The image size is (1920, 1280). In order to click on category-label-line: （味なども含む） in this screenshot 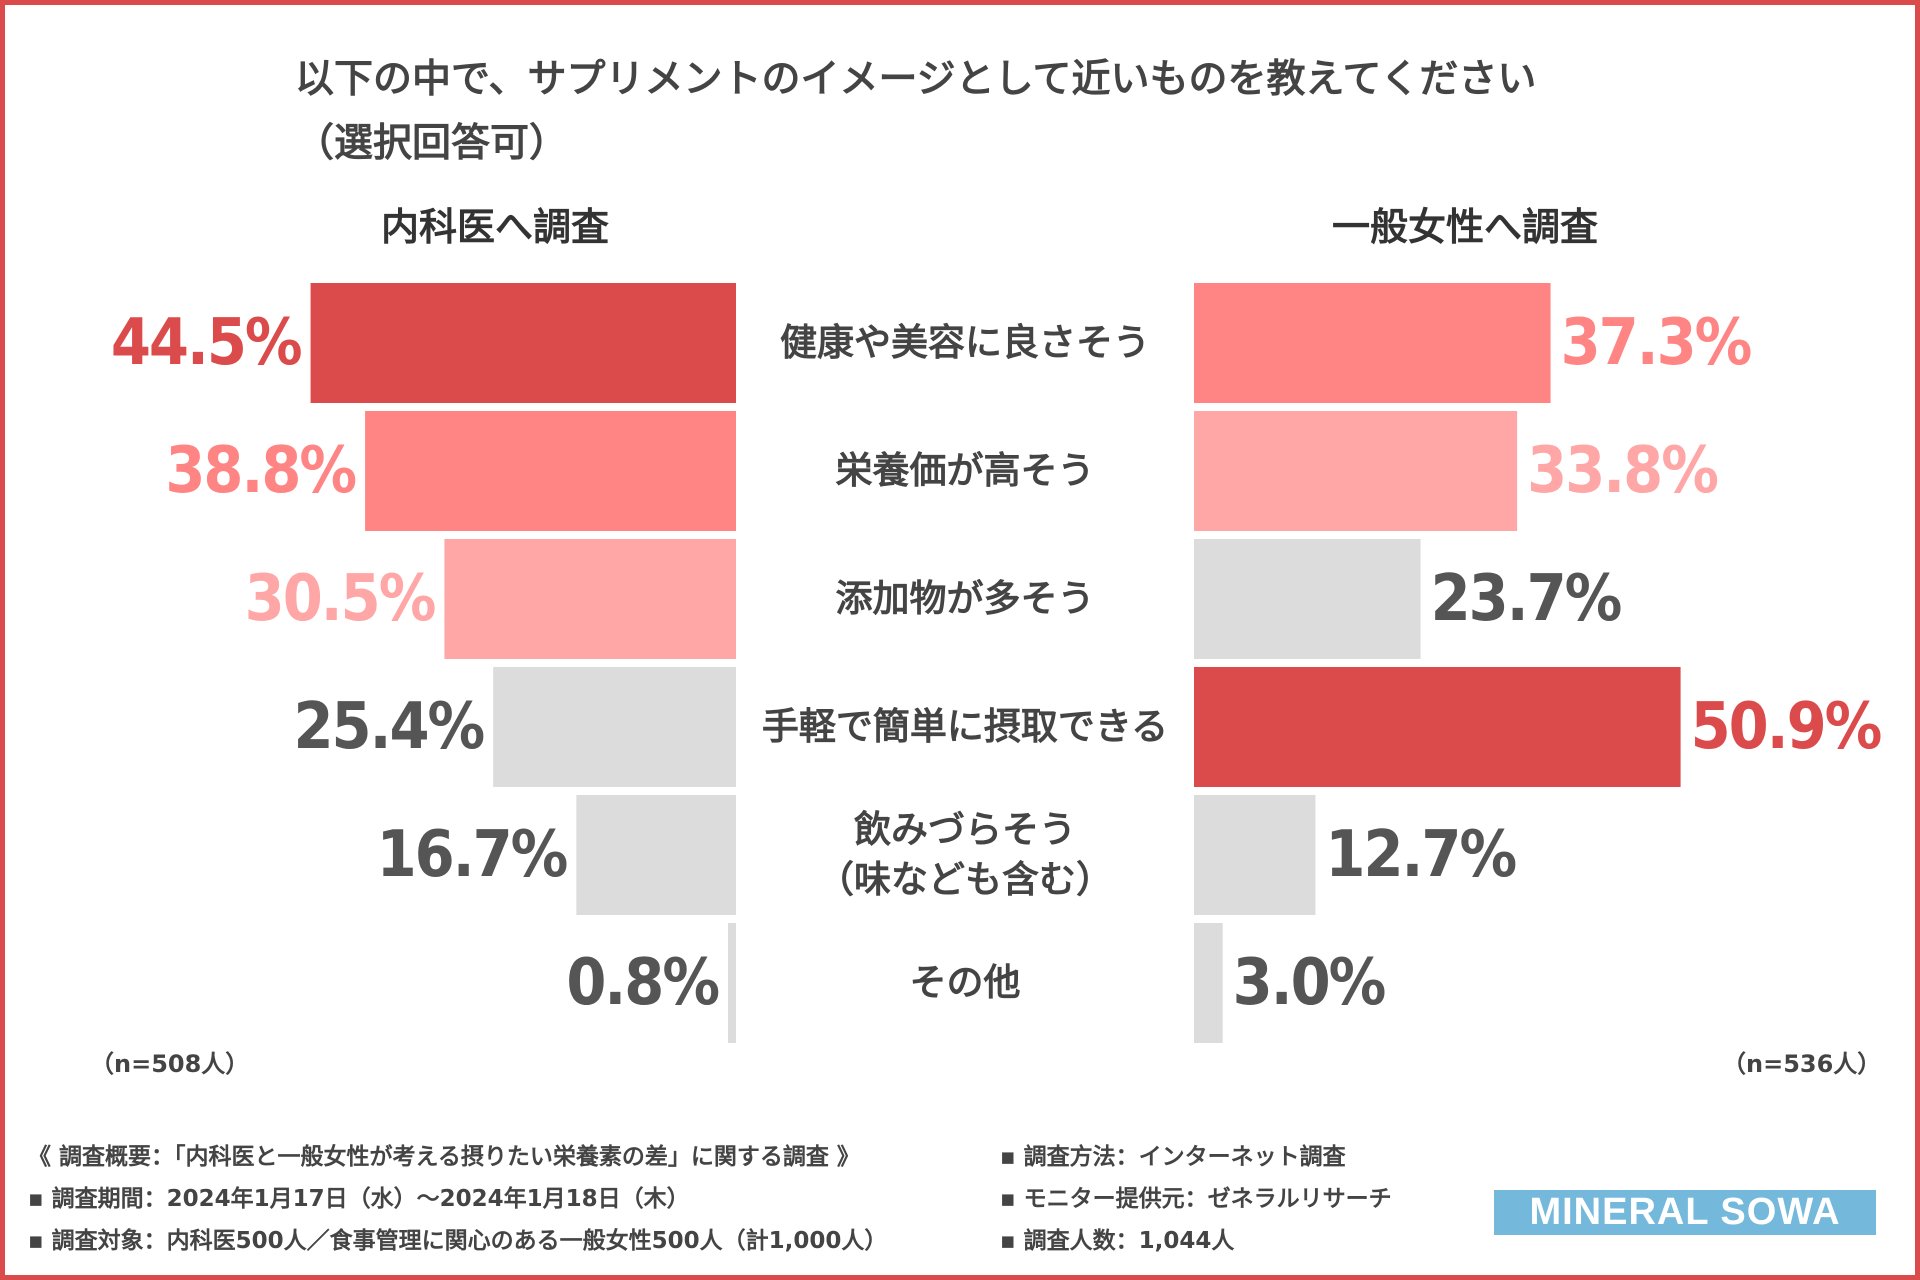, I will do `click(965, 879)`.